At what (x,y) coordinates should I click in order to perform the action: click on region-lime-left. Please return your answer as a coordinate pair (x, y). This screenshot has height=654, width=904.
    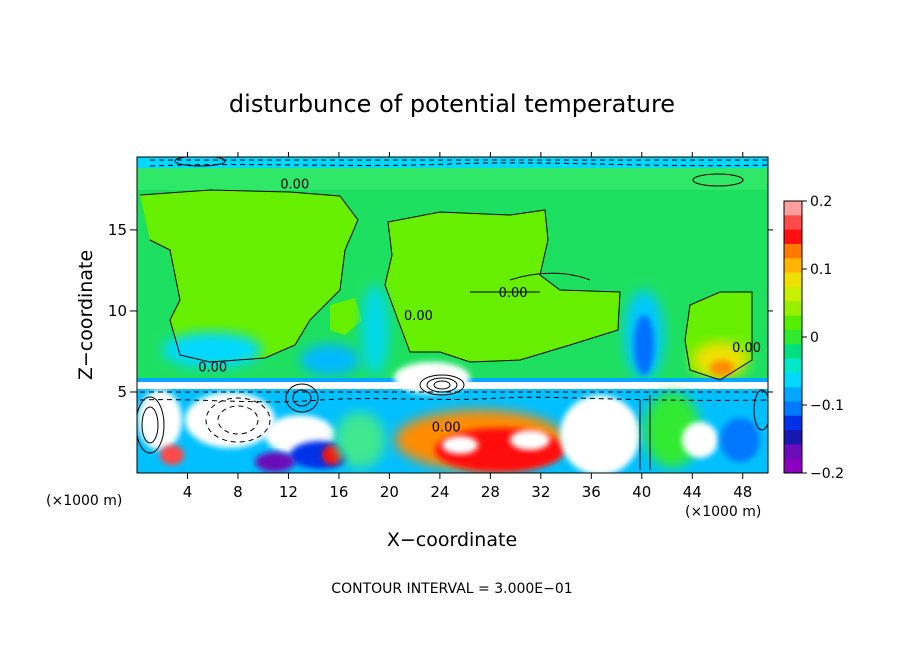
    Looking at the image, I should click on (249, 276).